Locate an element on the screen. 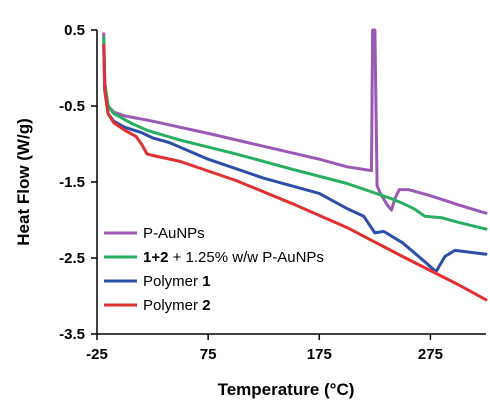  legend-label: Polymer 2 is located at coordinates (177, 305).